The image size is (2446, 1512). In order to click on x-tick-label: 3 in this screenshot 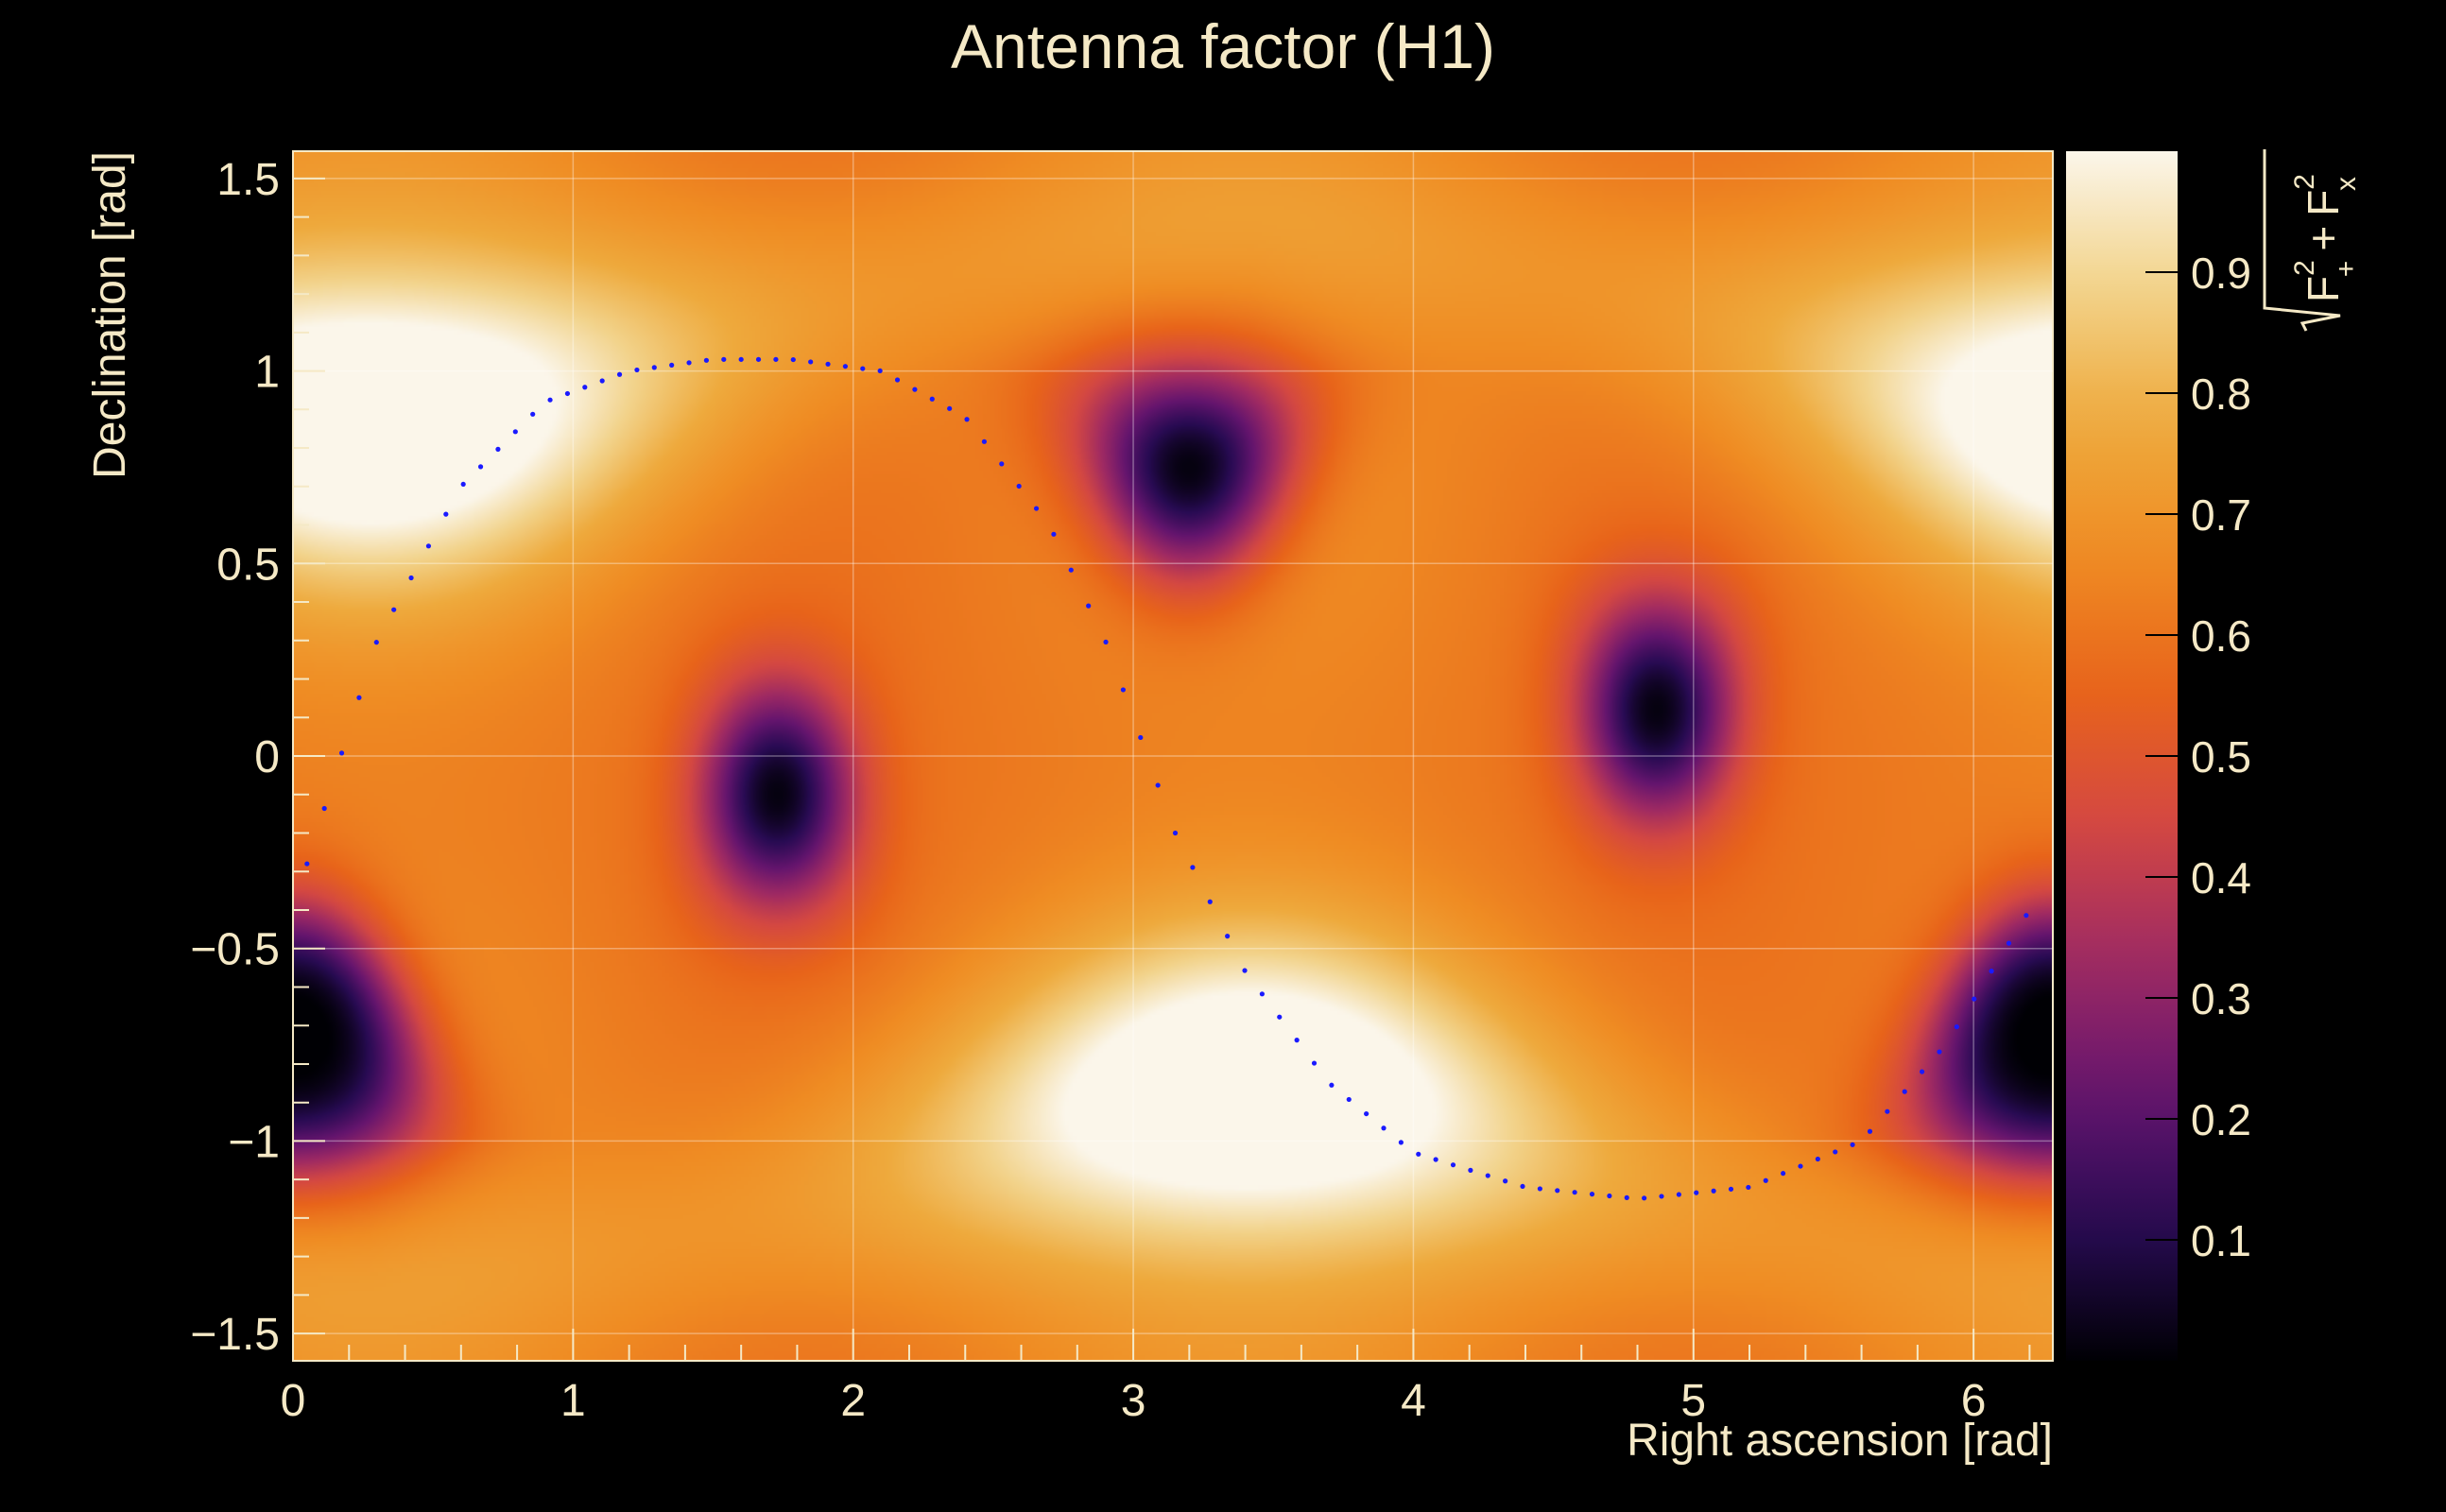, I will do `click(1133, 1401)`.